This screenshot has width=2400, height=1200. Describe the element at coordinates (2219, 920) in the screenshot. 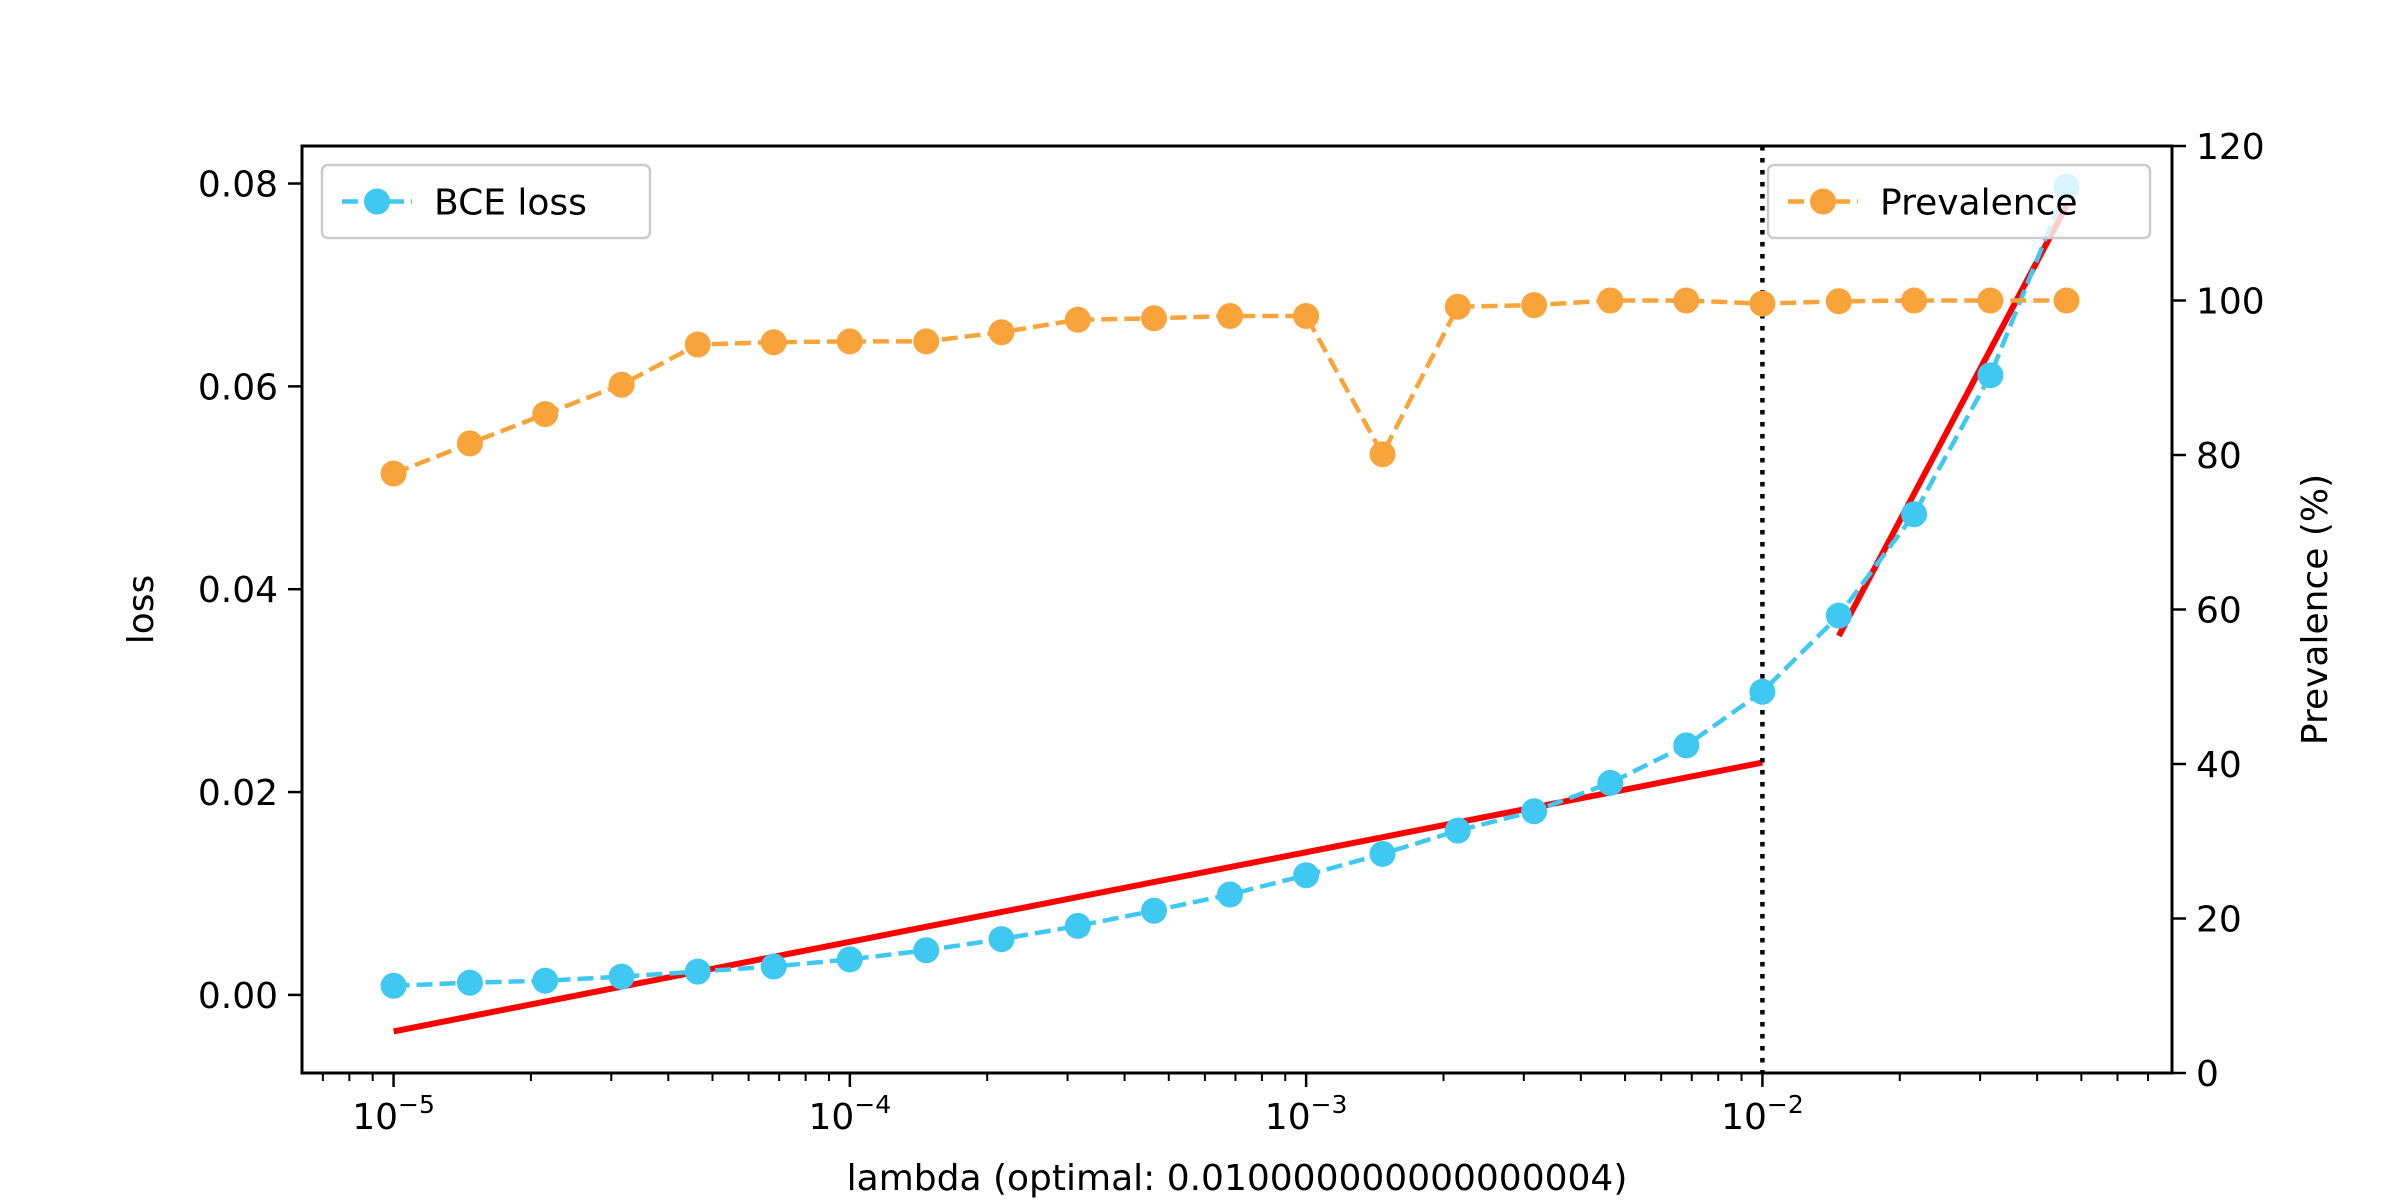

I see `y-right-tick-label: 20` at that location.